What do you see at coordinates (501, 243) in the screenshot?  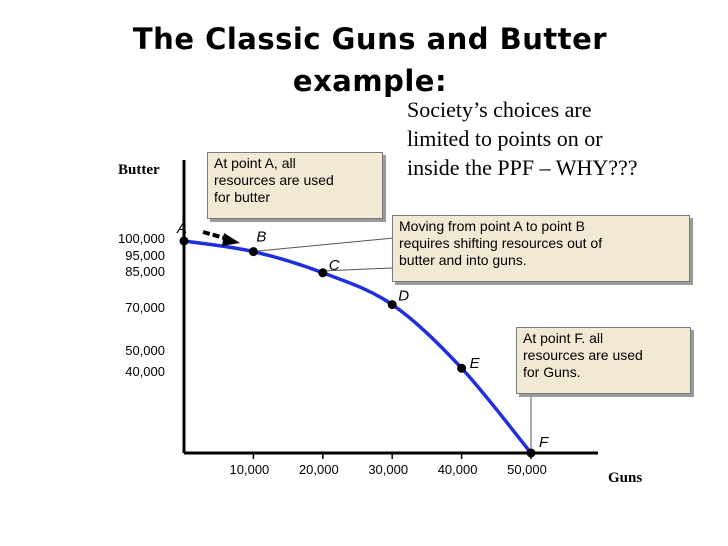 I see `callout-move-a-b-line-2: requires shifting resources out of` at bounding box center [501, 243].